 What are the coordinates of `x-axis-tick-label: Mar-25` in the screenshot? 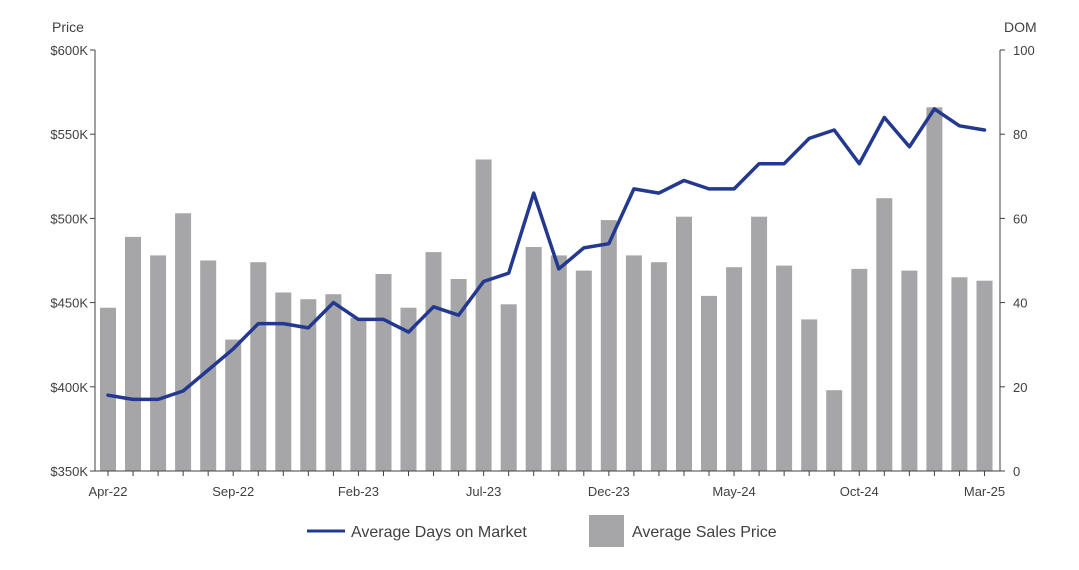 It's located at (984, 491).